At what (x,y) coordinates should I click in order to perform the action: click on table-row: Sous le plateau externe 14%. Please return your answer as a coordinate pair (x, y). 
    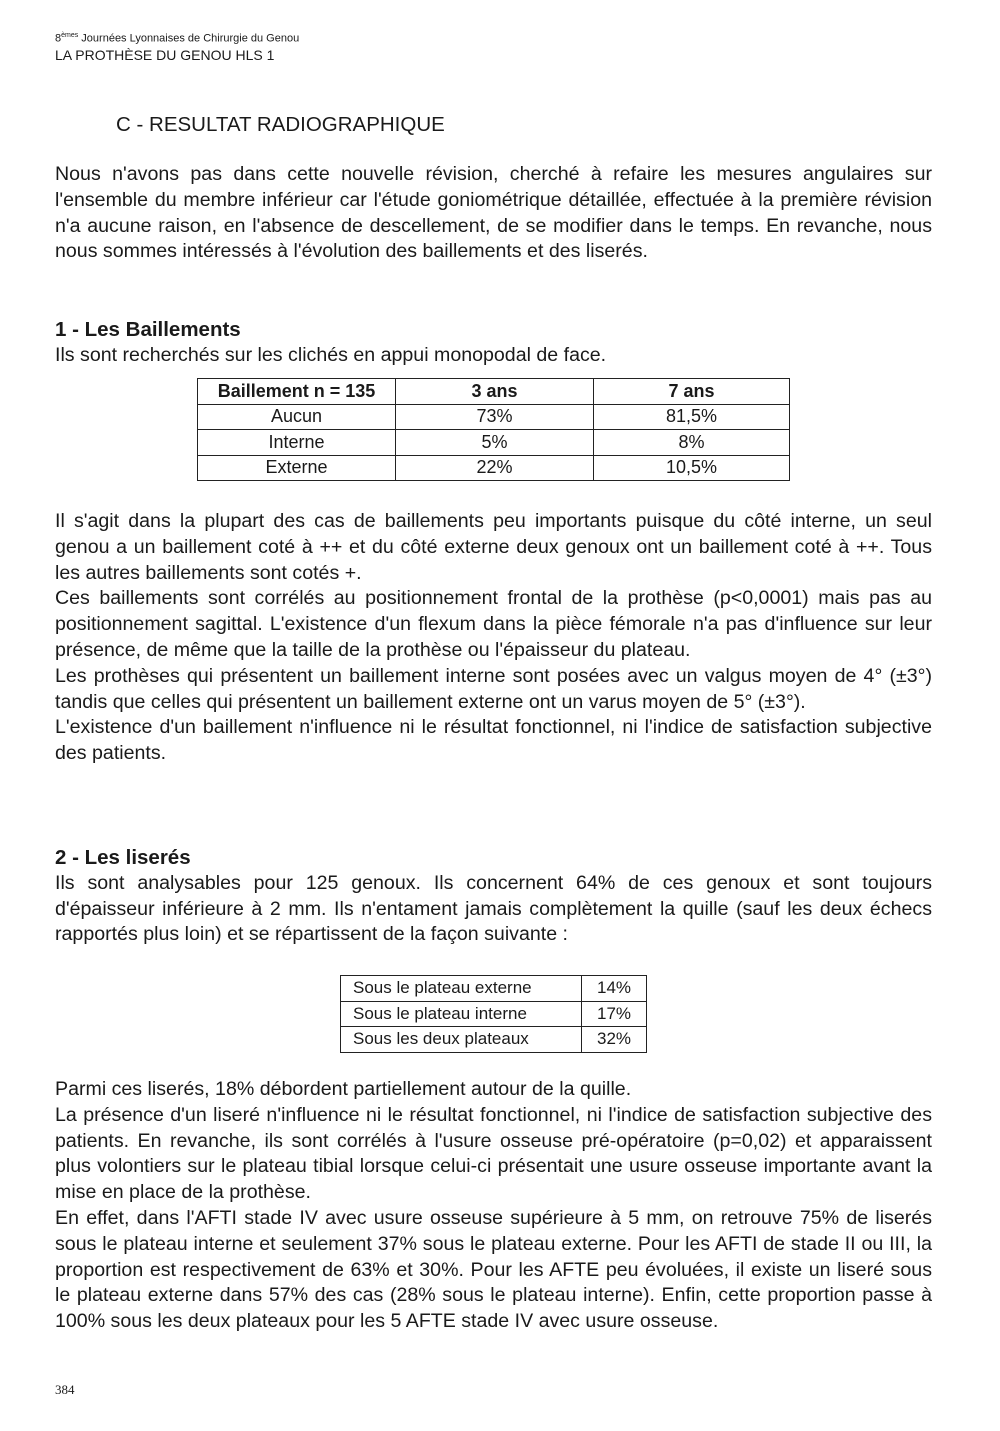
    Looking at the image, I should click on (493, 988).